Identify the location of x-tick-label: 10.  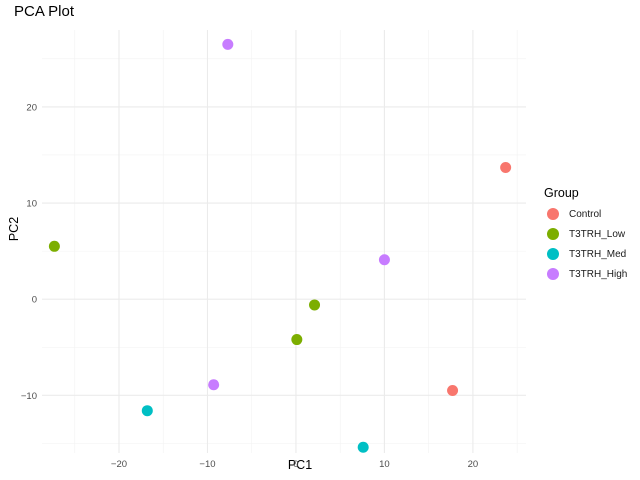
(384, 464).